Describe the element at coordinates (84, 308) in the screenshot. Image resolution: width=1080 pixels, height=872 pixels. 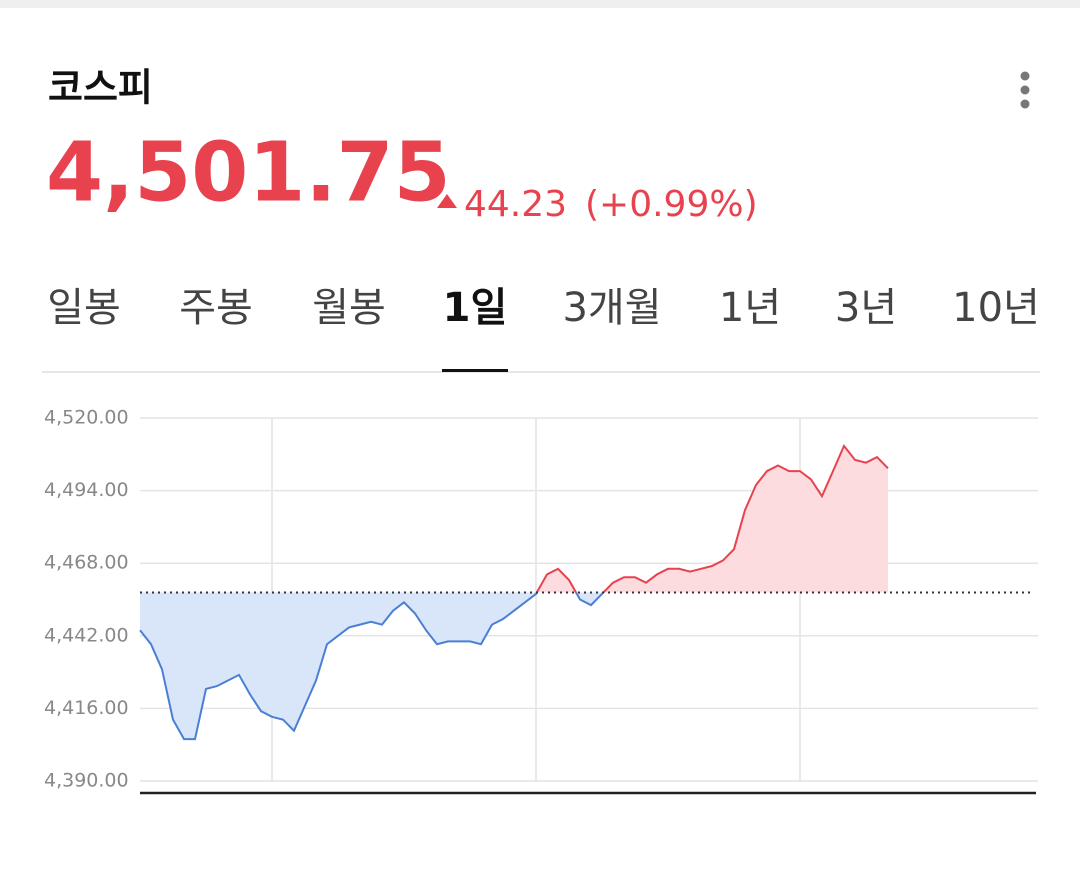
I see `tab: 일봉` at that location.